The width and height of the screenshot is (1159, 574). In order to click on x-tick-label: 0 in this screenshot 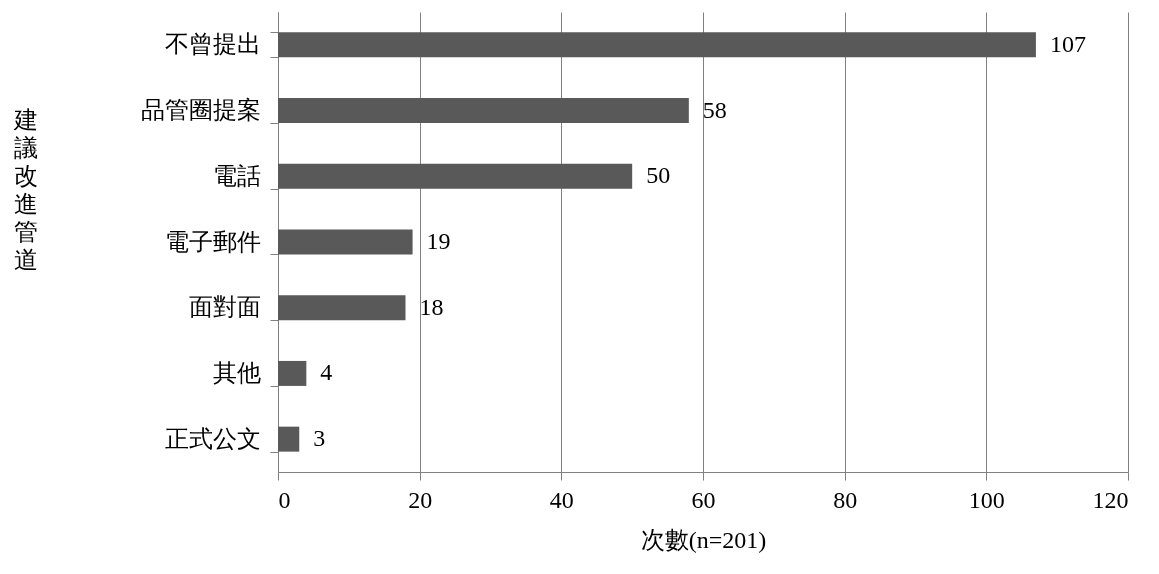, I will do `click(284, 499)`.